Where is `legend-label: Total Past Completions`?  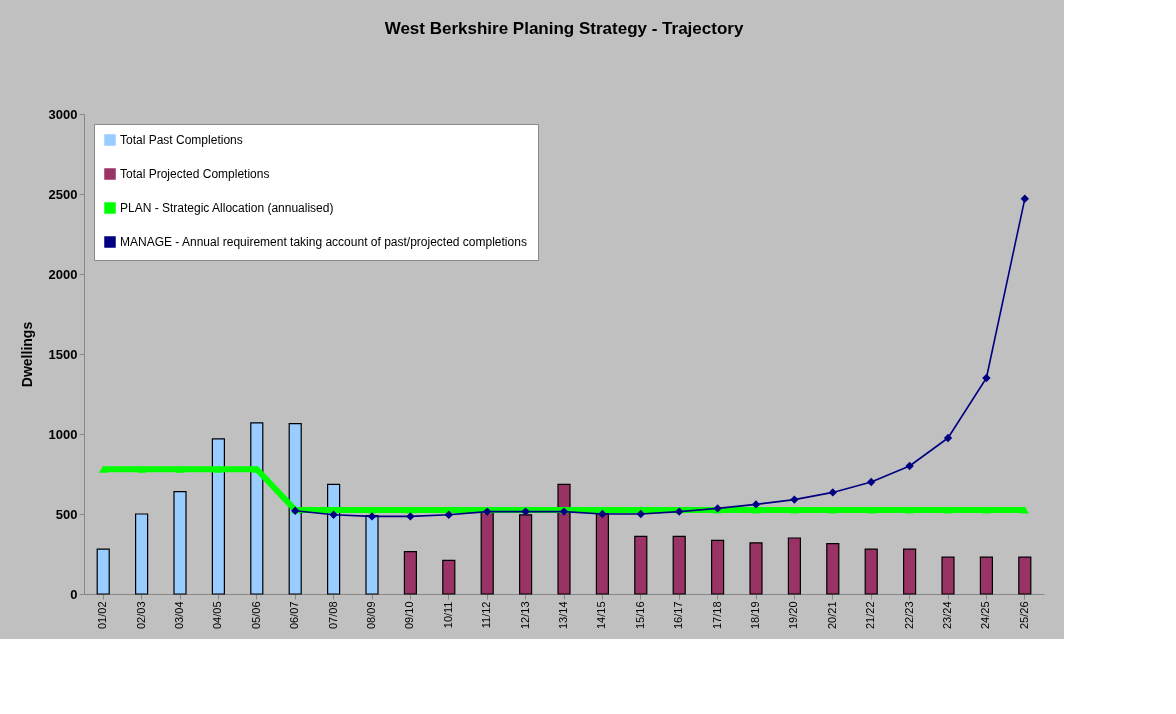
legend-label: Total Past Completions is located at coordinates (181, 140).